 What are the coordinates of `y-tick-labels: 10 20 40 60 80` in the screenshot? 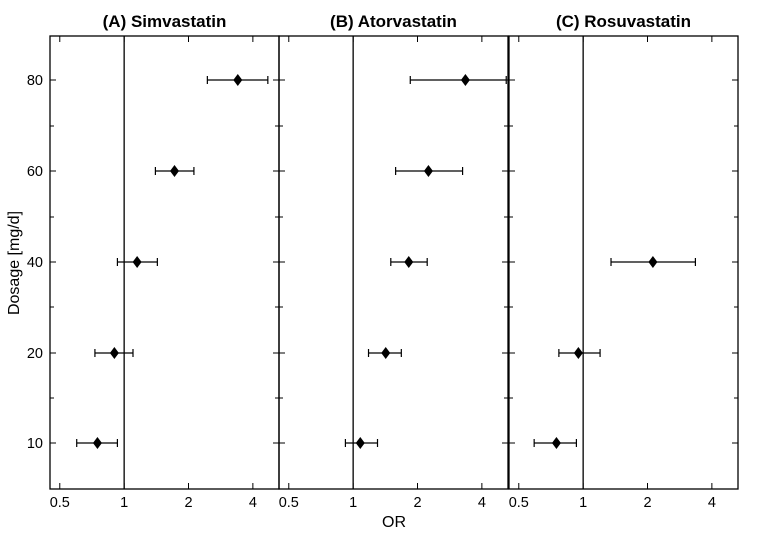 It's located at (35, 262).